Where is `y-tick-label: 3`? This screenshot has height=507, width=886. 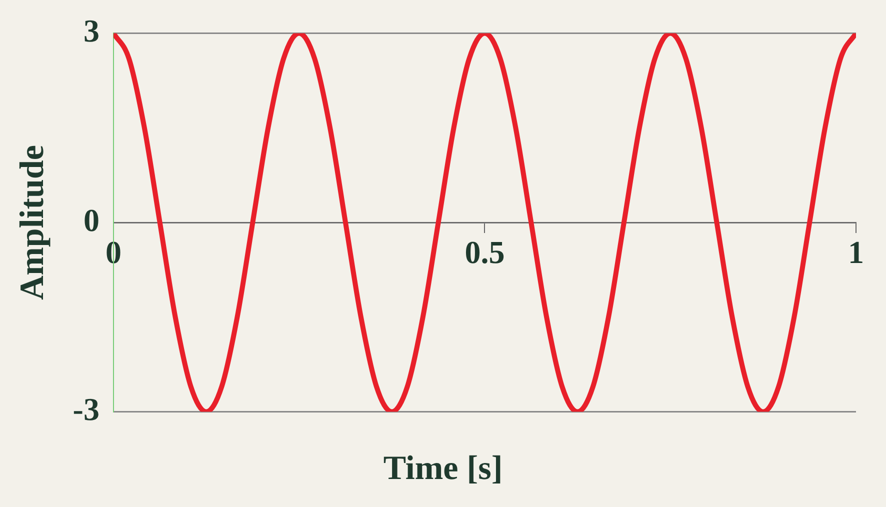 y-tick-label: 3 is located at coordinates (91, 30).